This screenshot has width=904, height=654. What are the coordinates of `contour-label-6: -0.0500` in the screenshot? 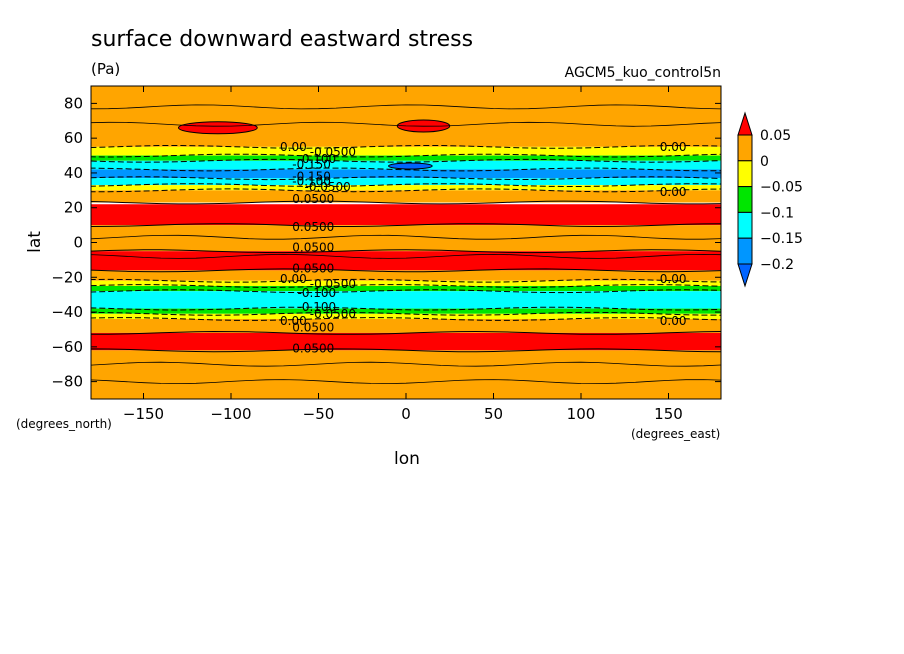 It's located at (328, 187).